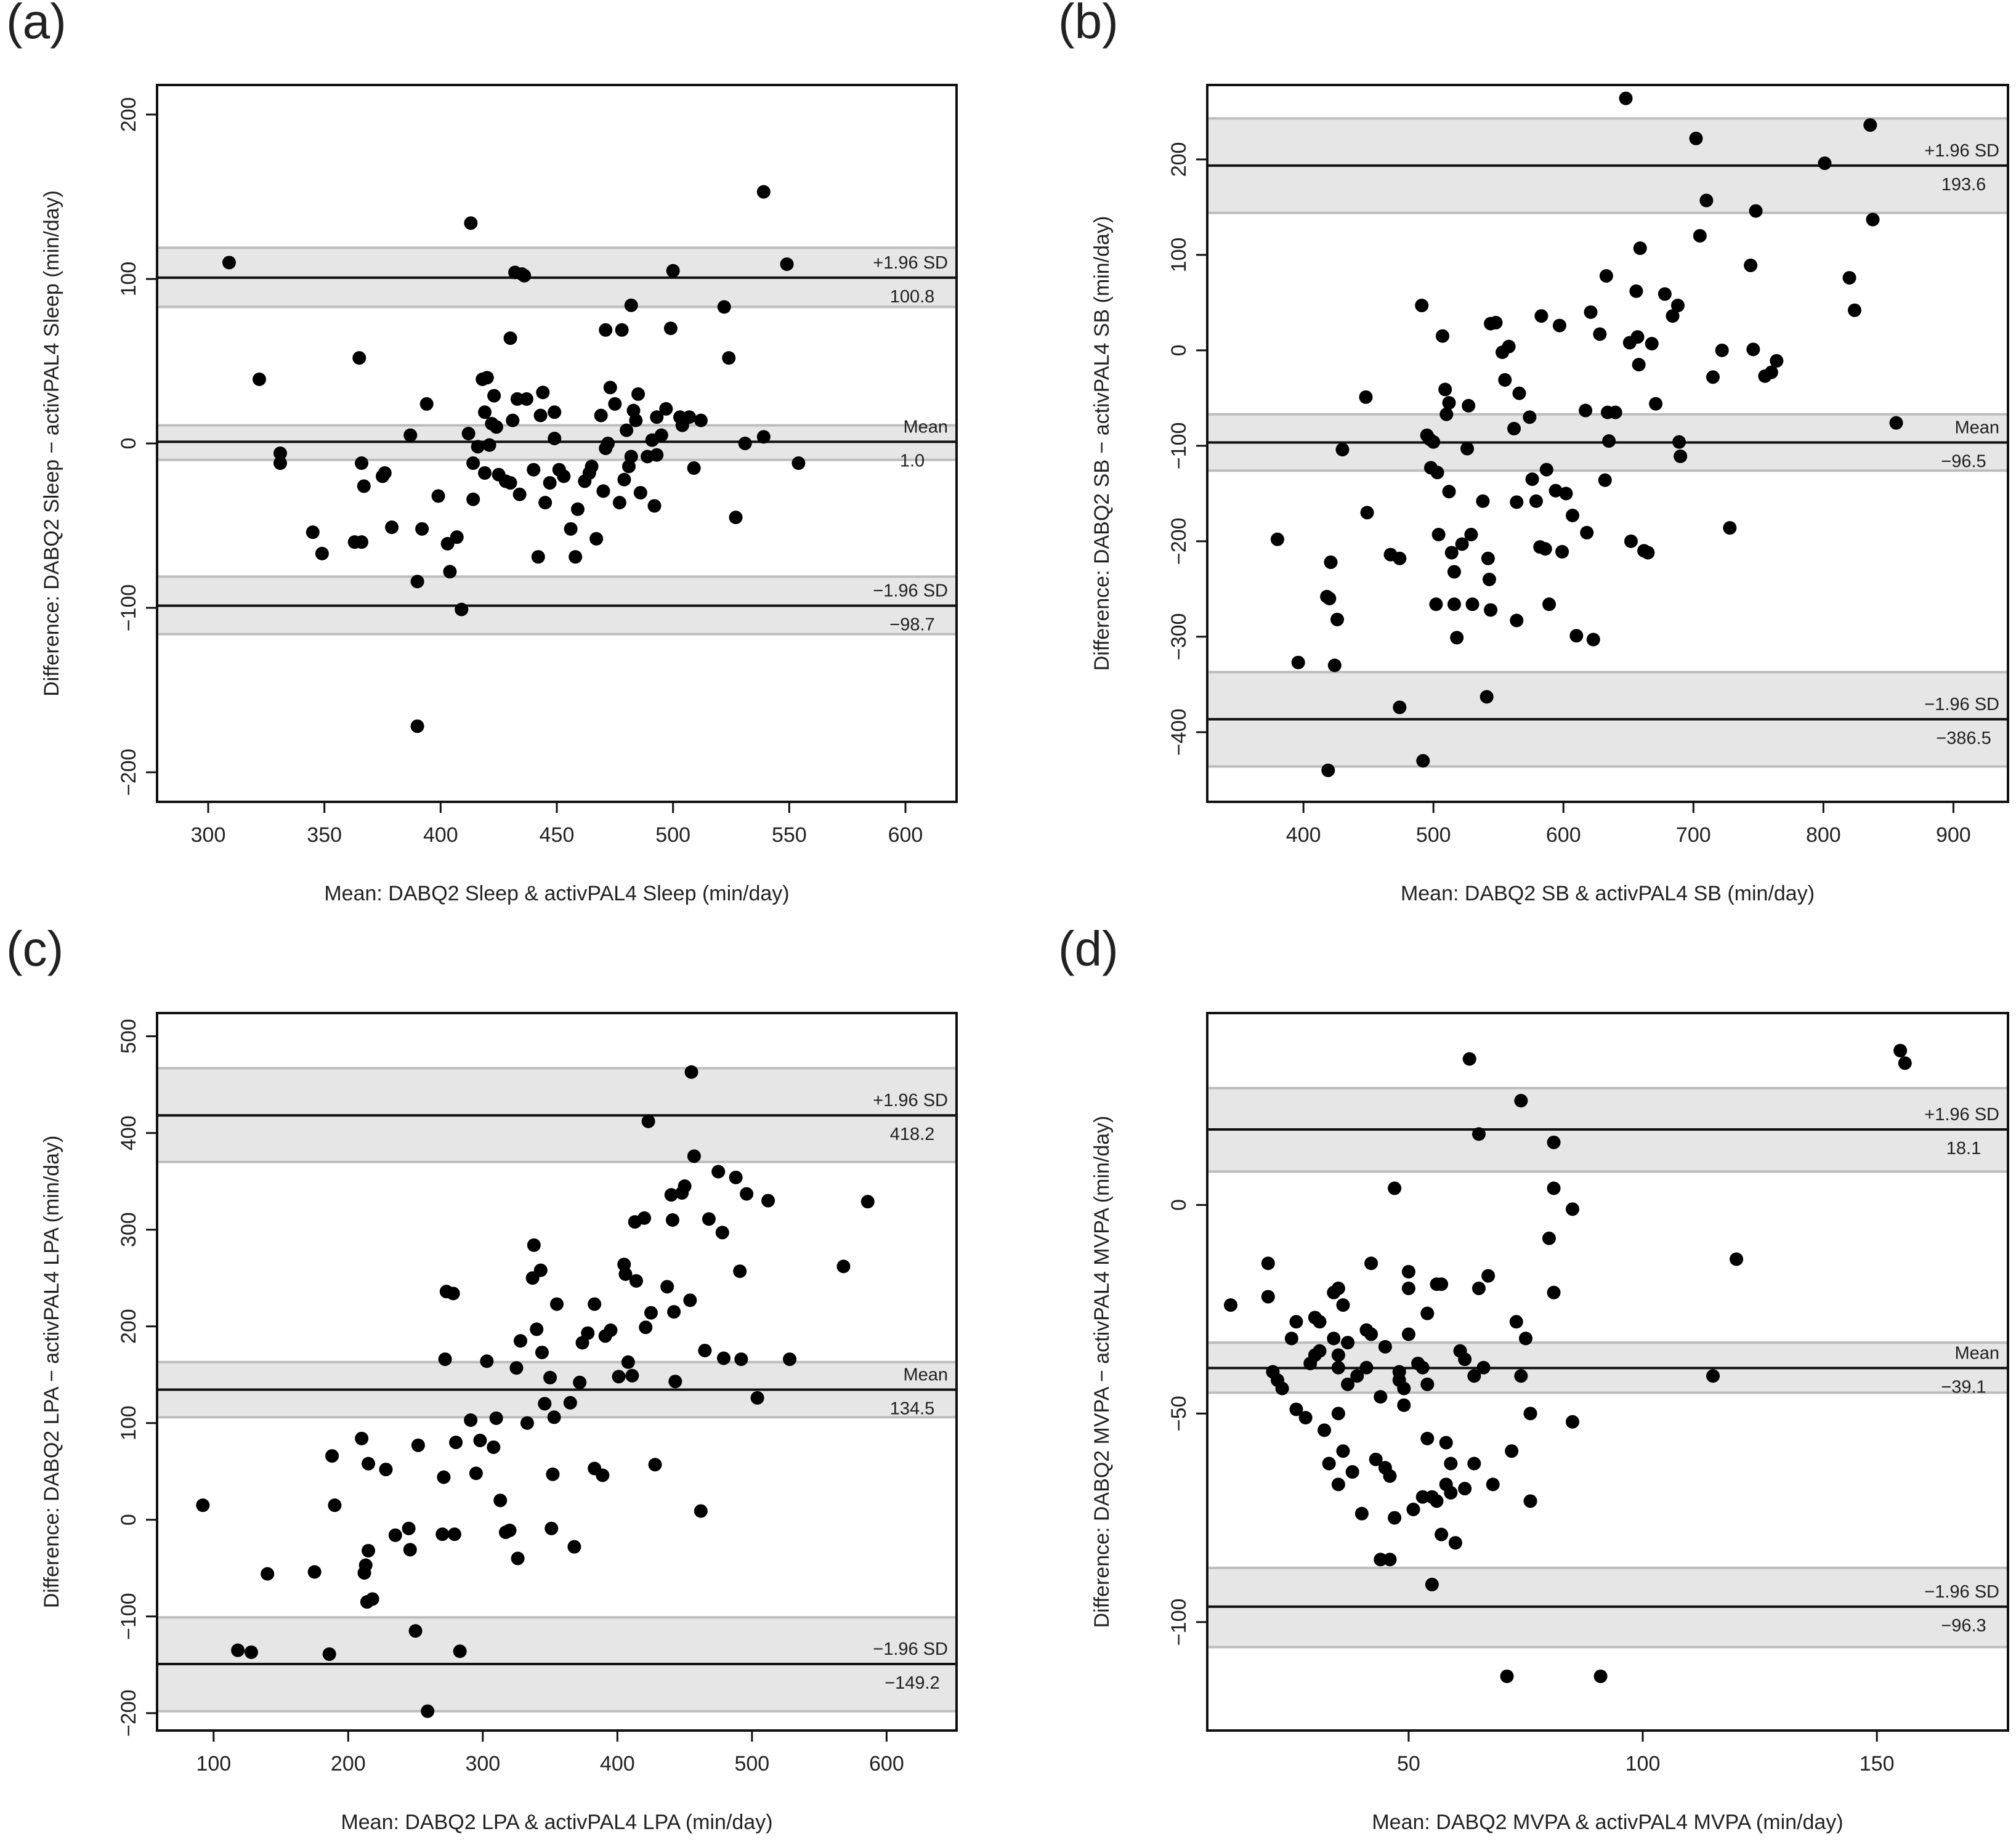  I want to click on y-tick-label: −100, so click(1179, 1622).